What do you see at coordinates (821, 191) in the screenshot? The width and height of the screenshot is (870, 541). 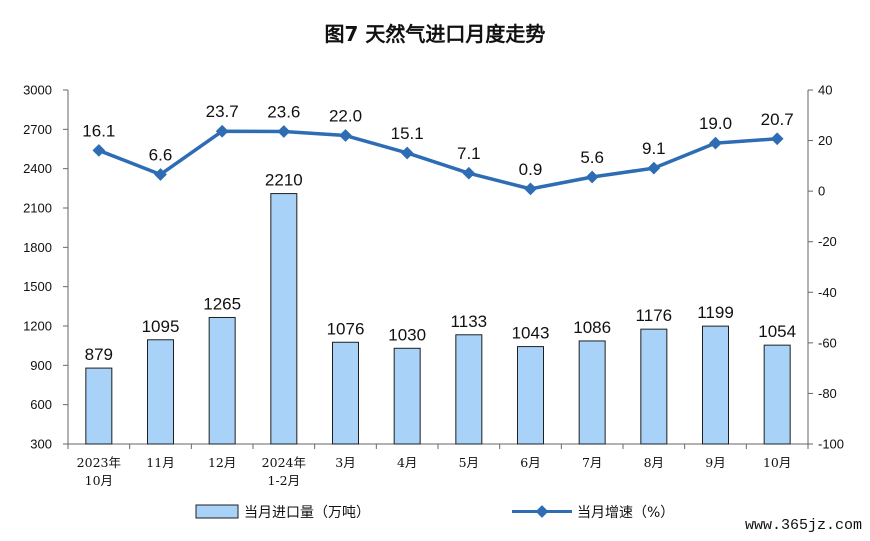 I see `y-right-tick-label: 0` at bounding box center [821, 191].